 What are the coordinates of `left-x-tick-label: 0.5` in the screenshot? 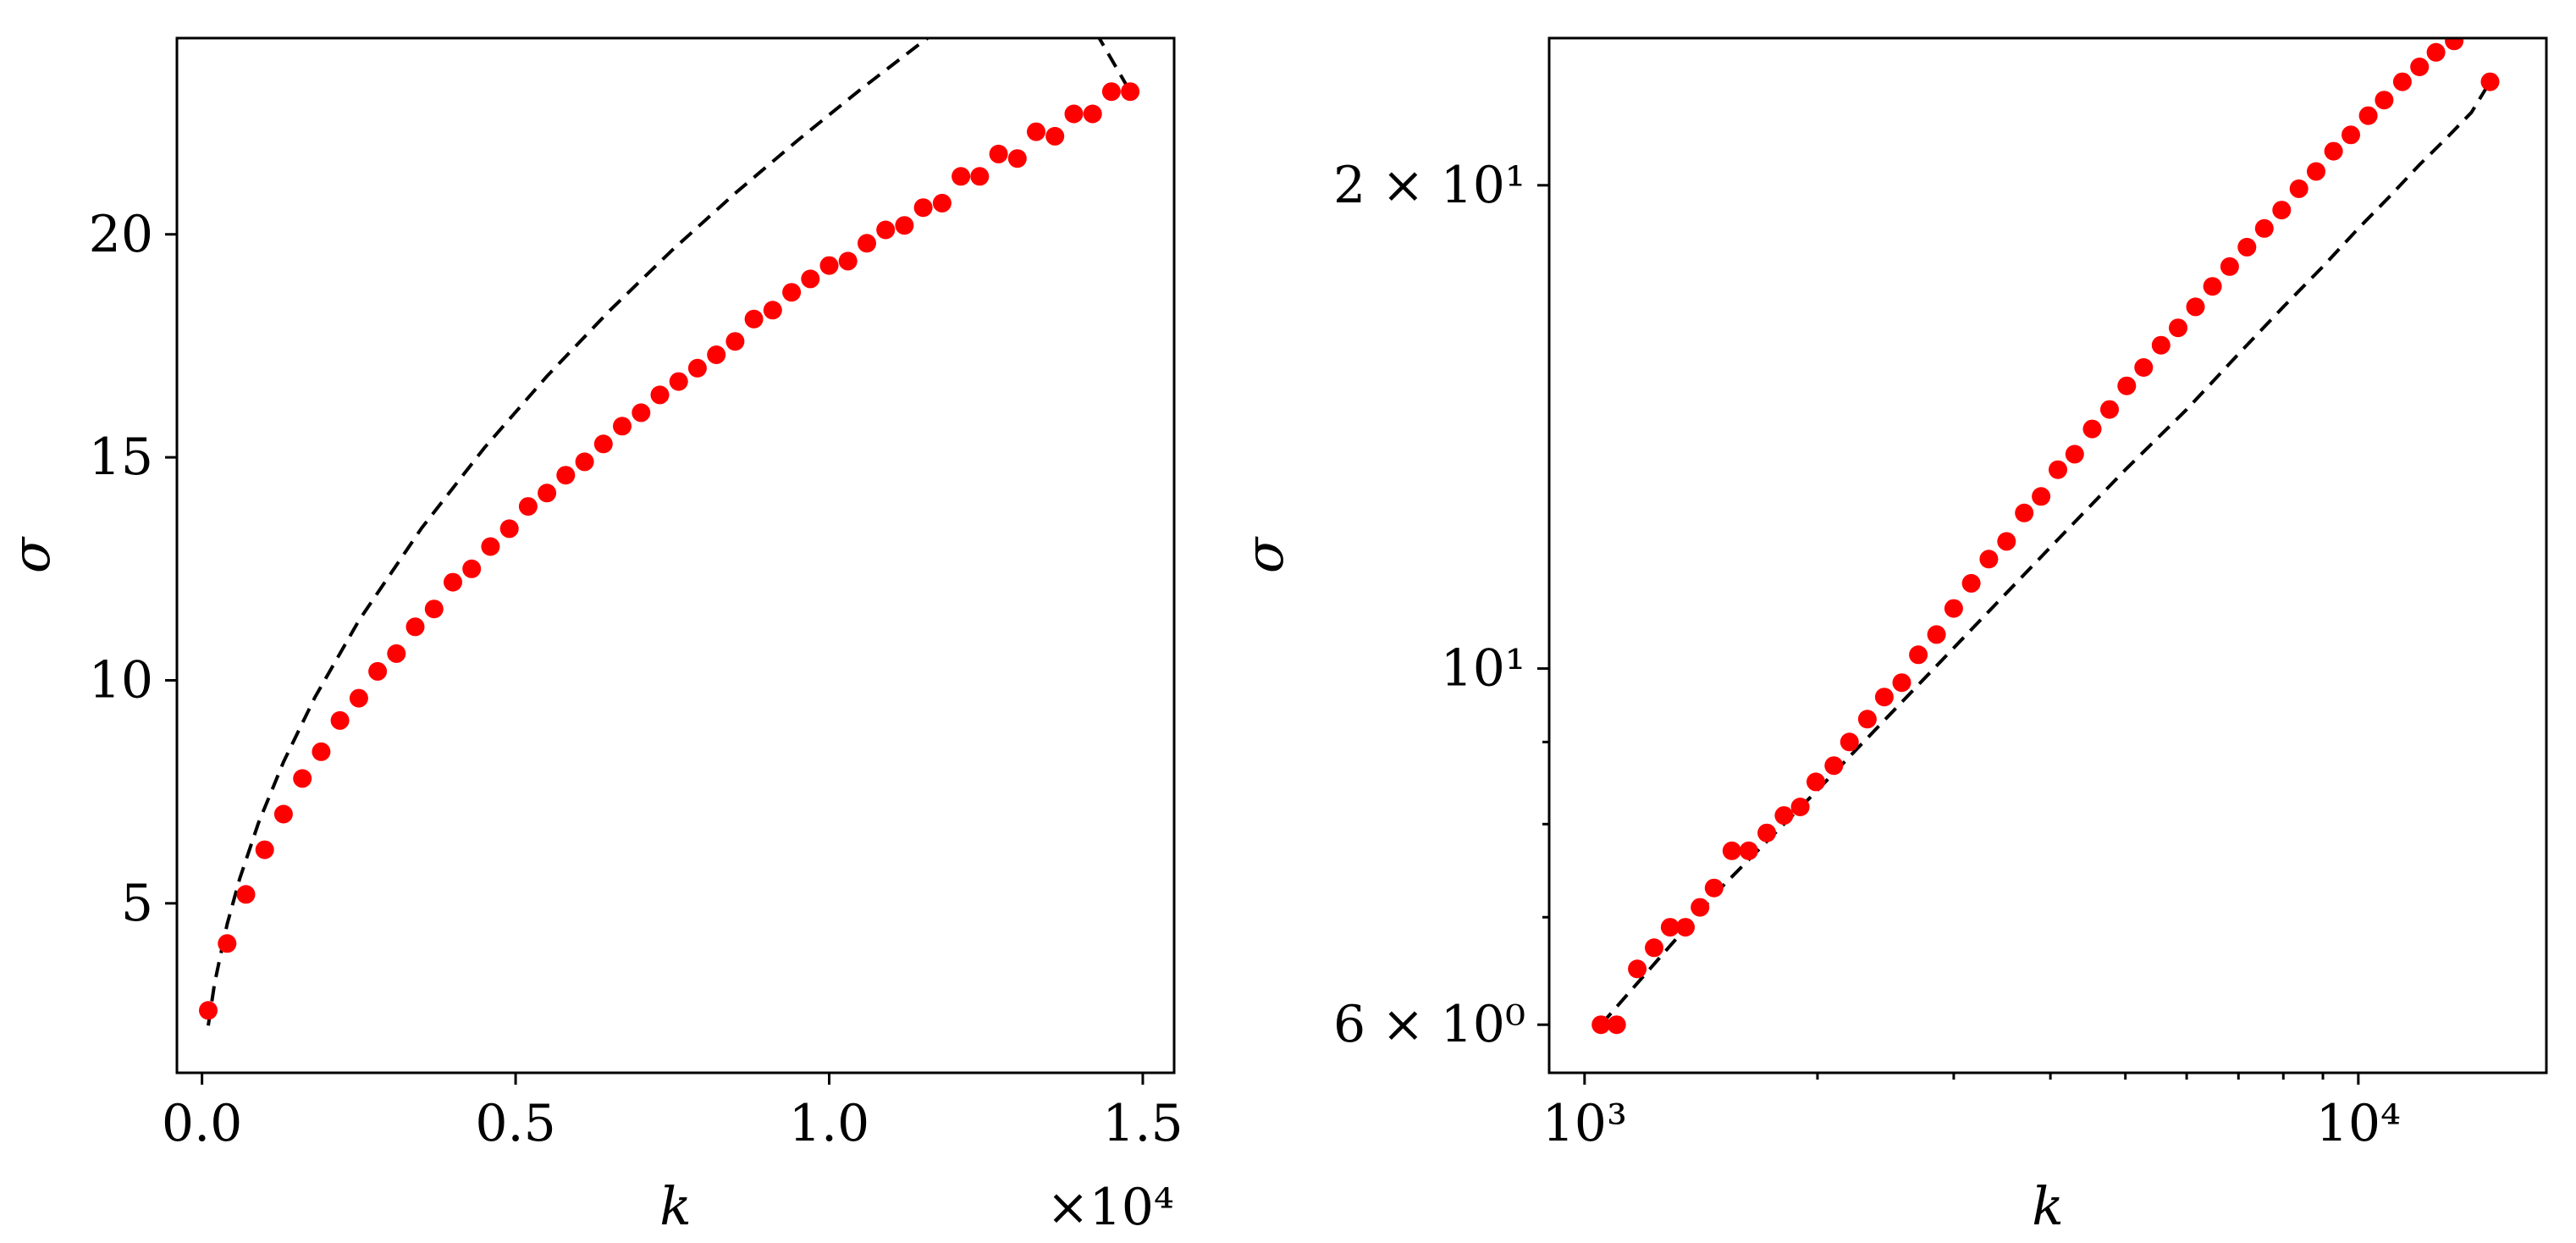 It's located at (515, 1123).